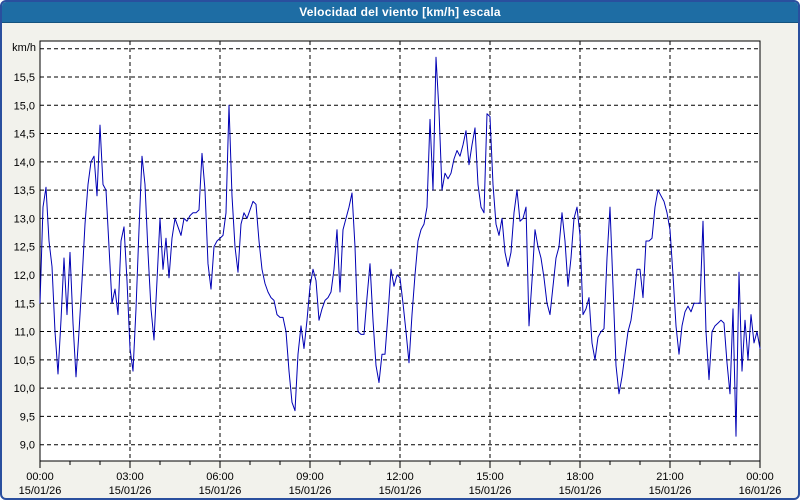 The image size is (800, 500). What do you see at coordinates (27, 446) in the screenshot?
I see `y-tick-label: 9,0` at bounding box center [27, 446].